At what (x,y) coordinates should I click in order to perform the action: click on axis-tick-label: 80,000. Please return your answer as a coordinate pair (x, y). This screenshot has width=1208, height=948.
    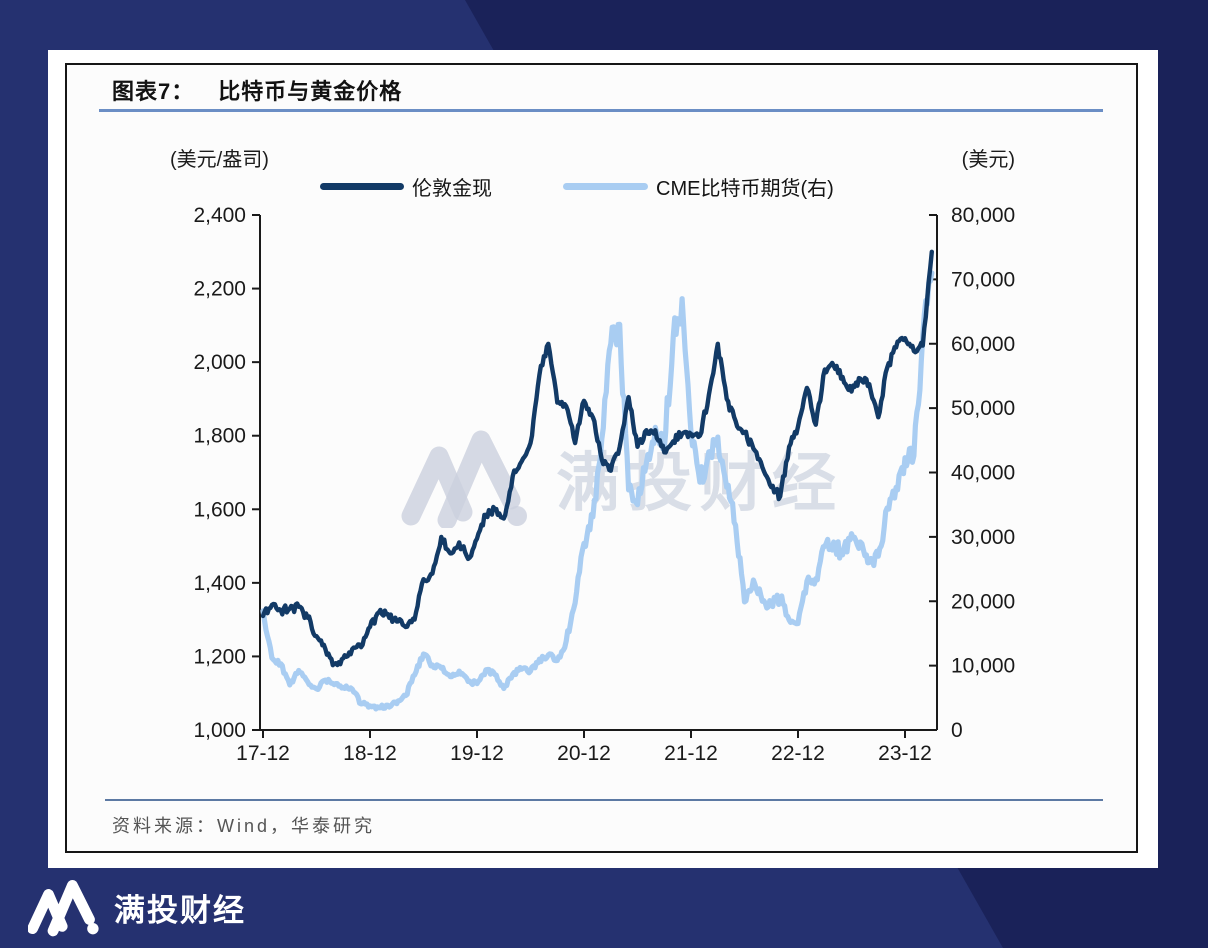
    Looking at the image, I should click on (983, 215).